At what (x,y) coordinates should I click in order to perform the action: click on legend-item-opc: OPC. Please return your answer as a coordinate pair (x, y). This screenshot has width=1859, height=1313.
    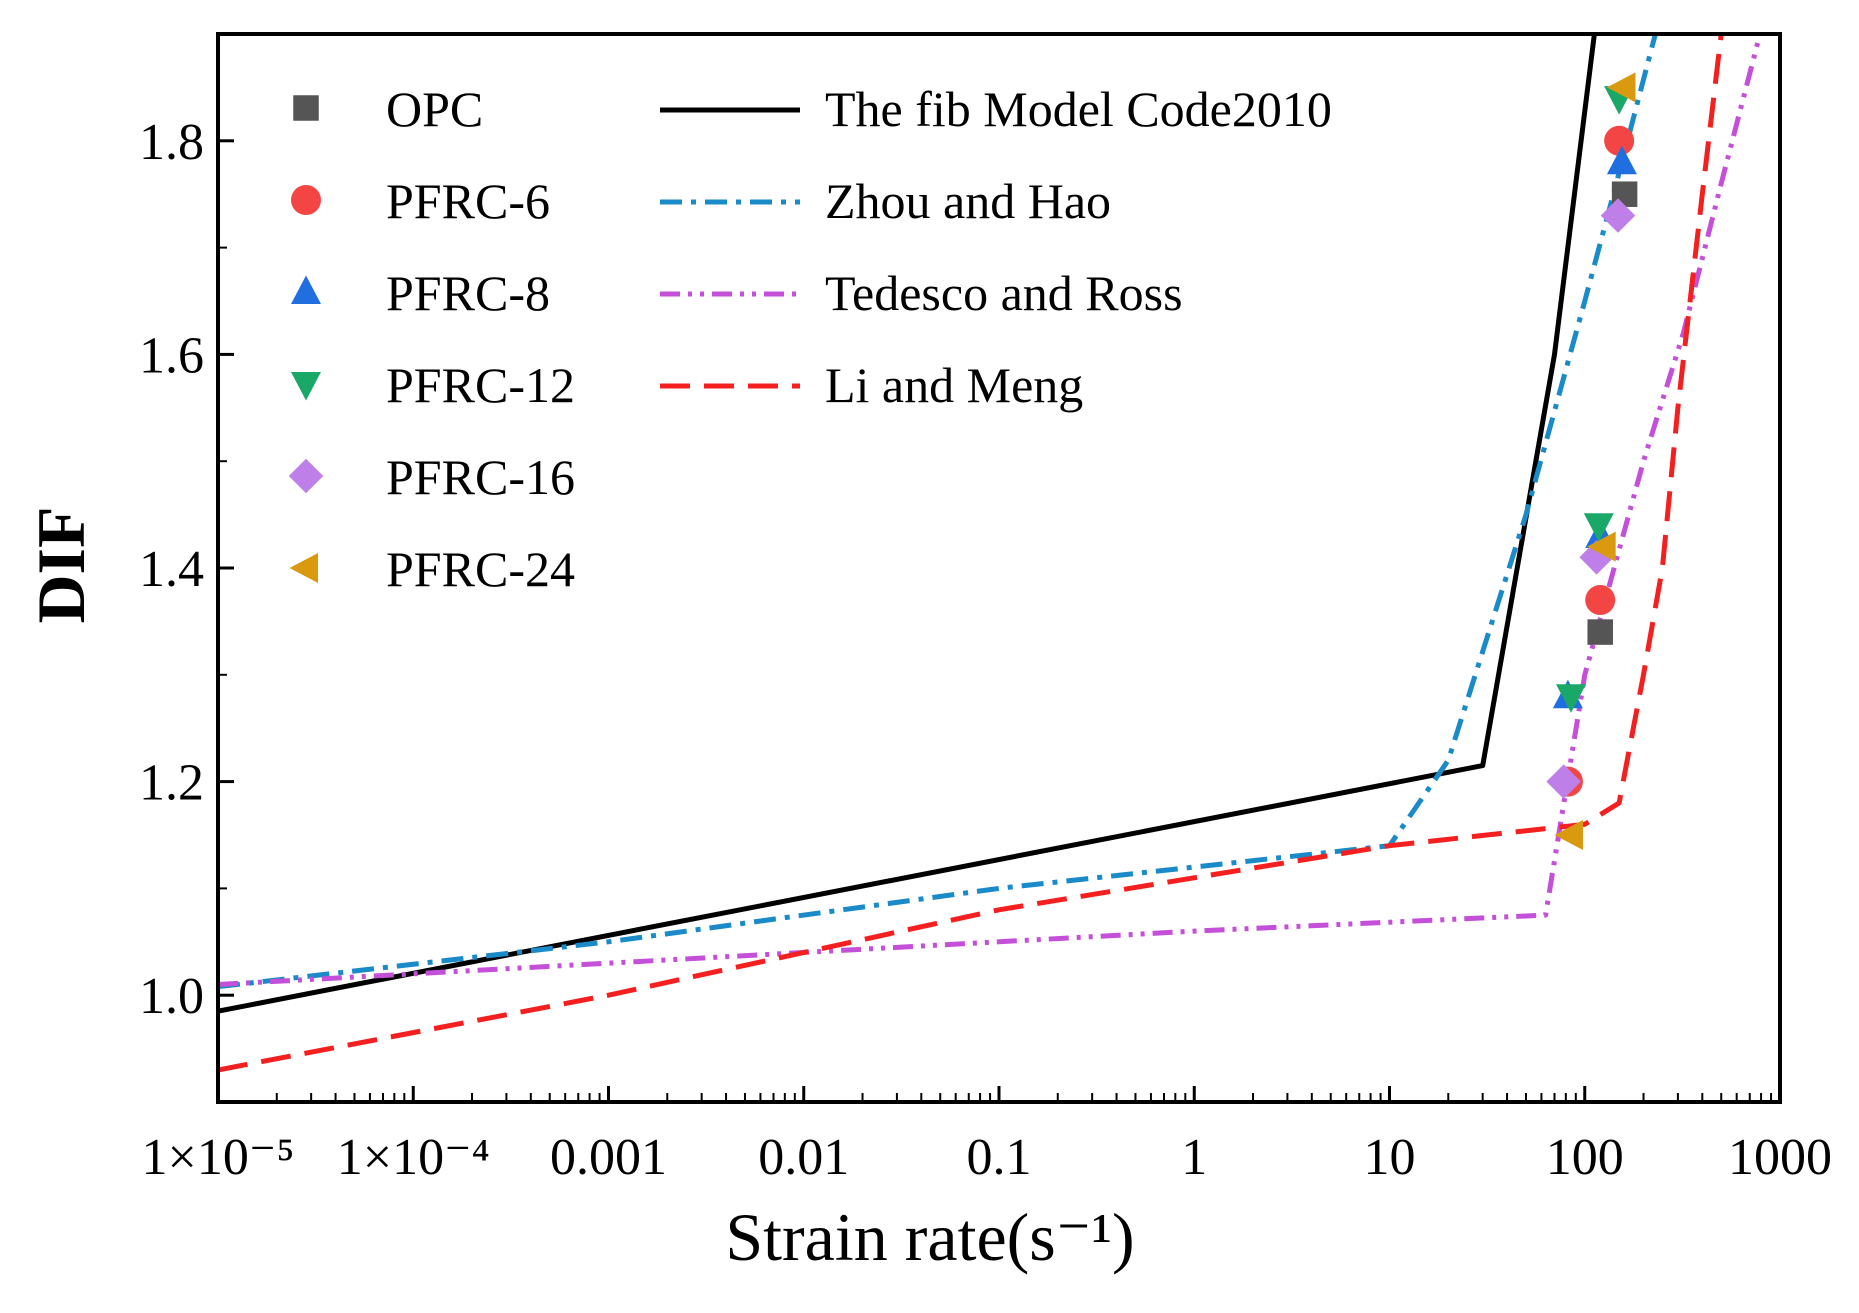
    Looking at the image, I should click on (388, 109).